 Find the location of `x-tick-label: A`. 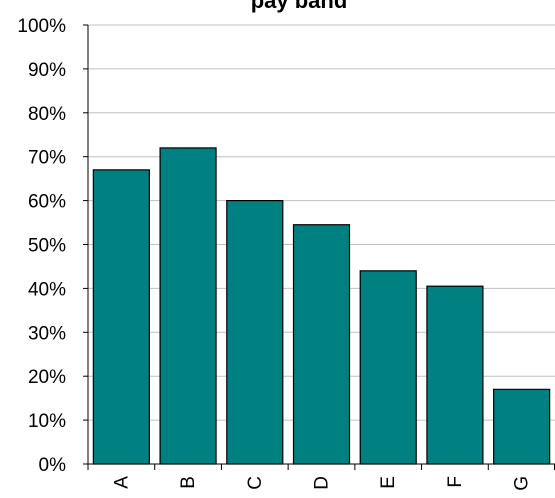

x-tick-label: A is located at coordinates (121, 482).